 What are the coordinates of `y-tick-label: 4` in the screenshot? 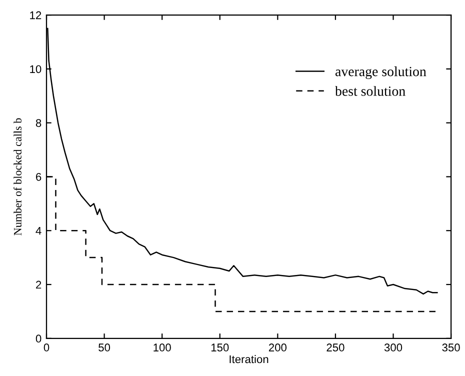 It's located at (39, 230).